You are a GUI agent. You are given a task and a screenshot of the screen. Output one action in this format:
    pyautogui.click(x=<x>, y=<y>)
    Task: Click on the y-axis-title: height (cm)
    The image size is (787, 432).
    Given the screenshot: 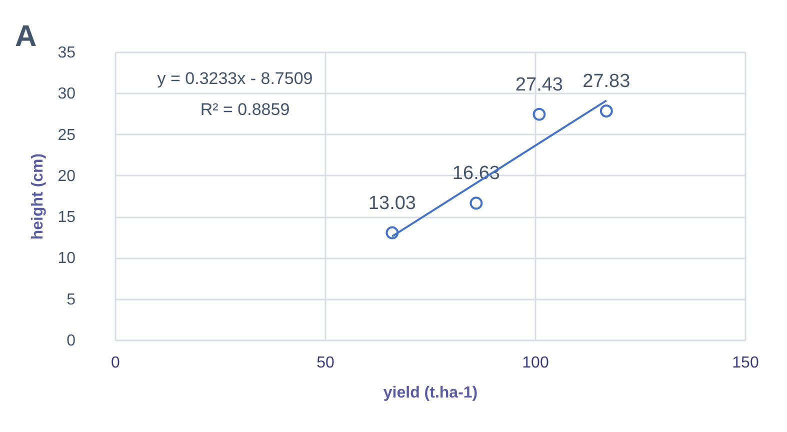 What is the action you would take?
    pyautogui.click(x=38, y=196)
    